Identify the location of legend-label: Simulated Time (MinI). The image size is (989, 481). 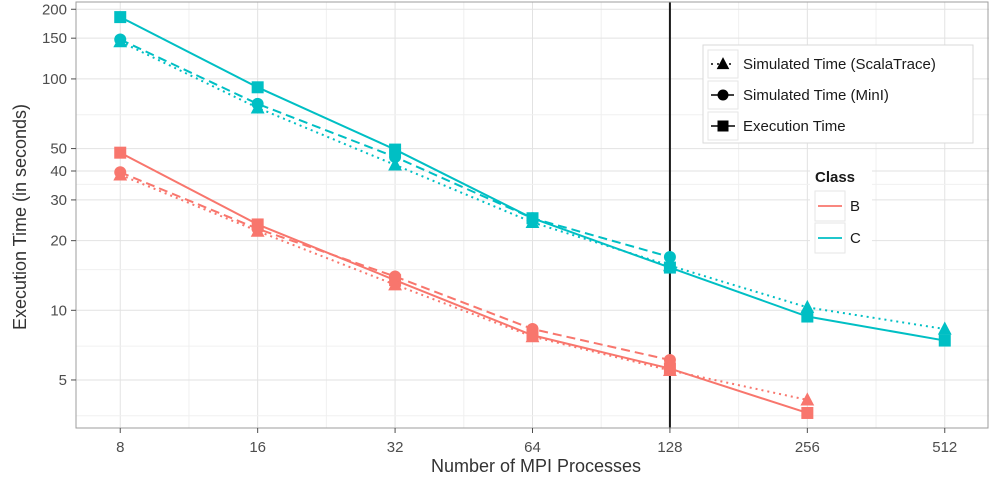
(816, 95).